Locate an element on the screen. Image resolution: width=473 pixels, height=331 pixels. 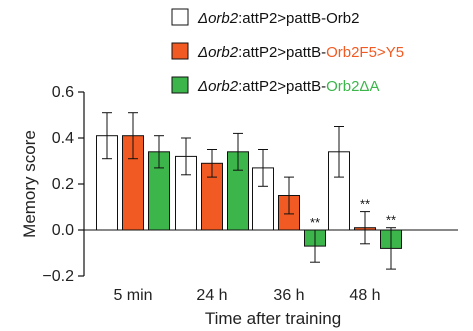
x-axis-title: Time after training is located at coordinates (273, 318).